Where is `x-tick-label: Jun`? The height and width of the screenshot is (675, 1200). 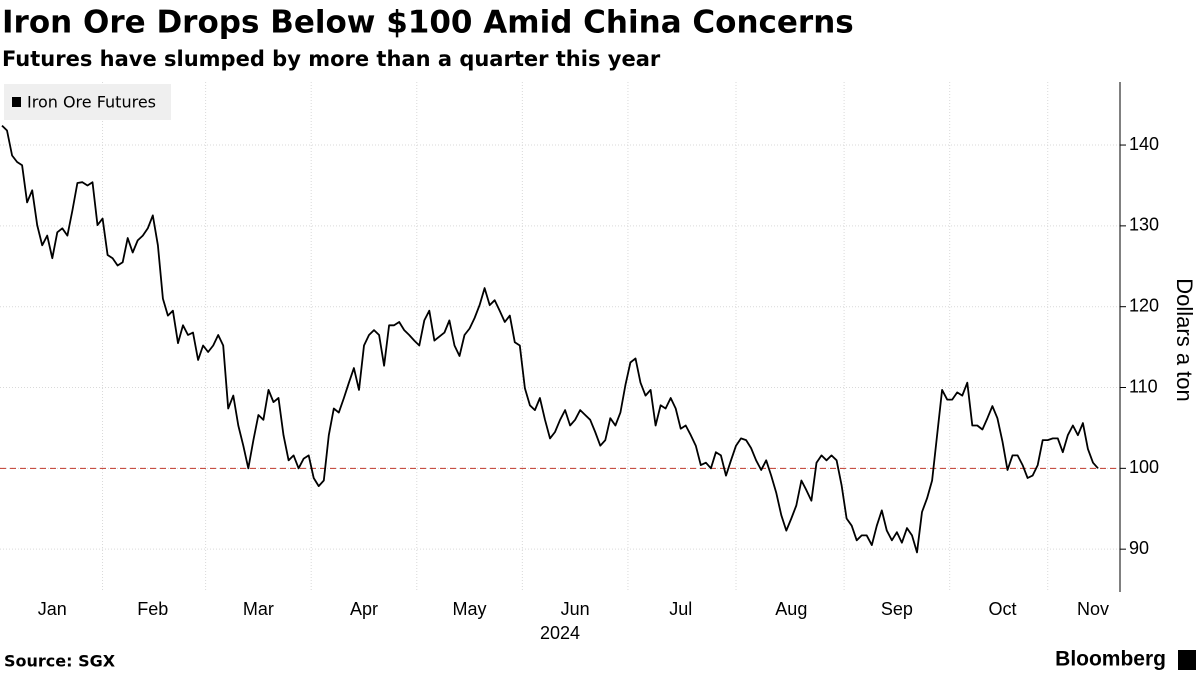
x-tick-label: Jun is located at coordinates (575, 609).